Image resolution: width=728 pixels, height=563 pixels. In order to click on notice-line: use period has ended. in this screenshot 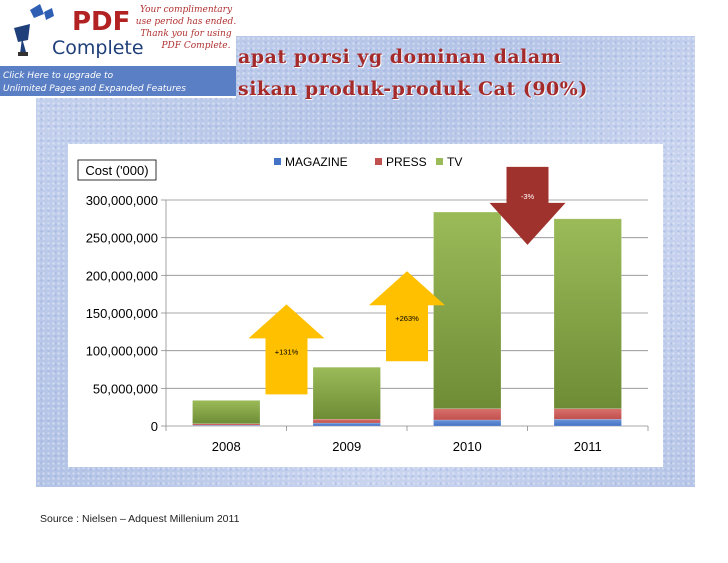, I will do `click(186, 22)`.